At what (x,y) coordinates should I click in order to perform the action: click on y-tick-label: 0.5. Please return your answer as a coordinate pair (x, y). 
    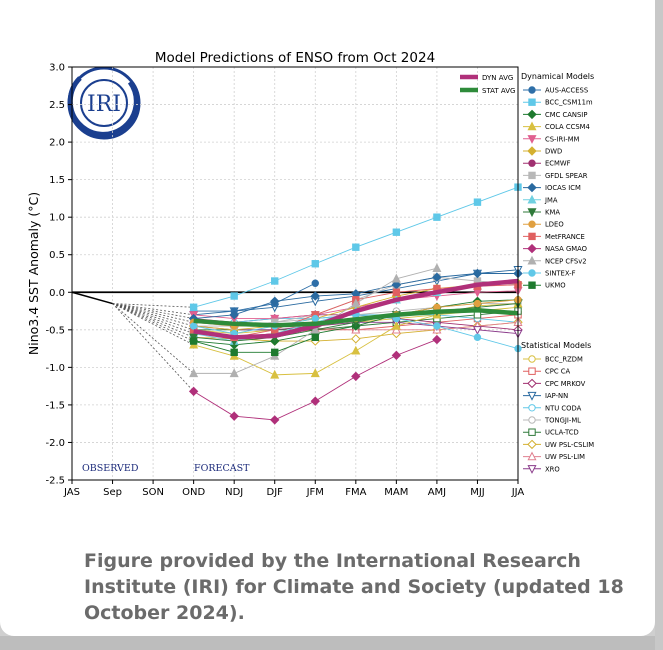
    Looking at the image, I should click on (57, 255).